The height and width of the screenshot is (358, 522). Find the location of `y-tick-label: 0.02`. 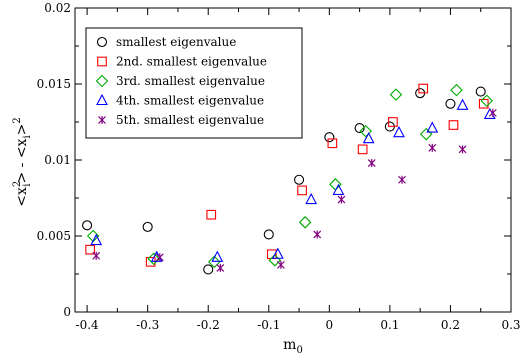

y-tick-label: 0.02 is located at coordinates (57, 8).